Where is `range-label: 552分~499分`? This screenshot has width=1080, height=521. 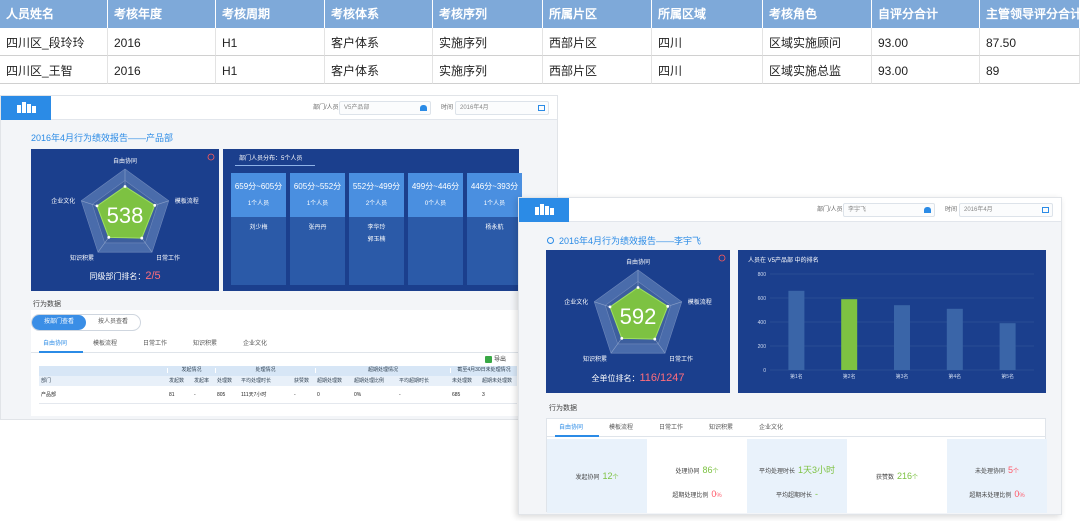
range-label: 552分~499分 is located at coordinates (376, 186).